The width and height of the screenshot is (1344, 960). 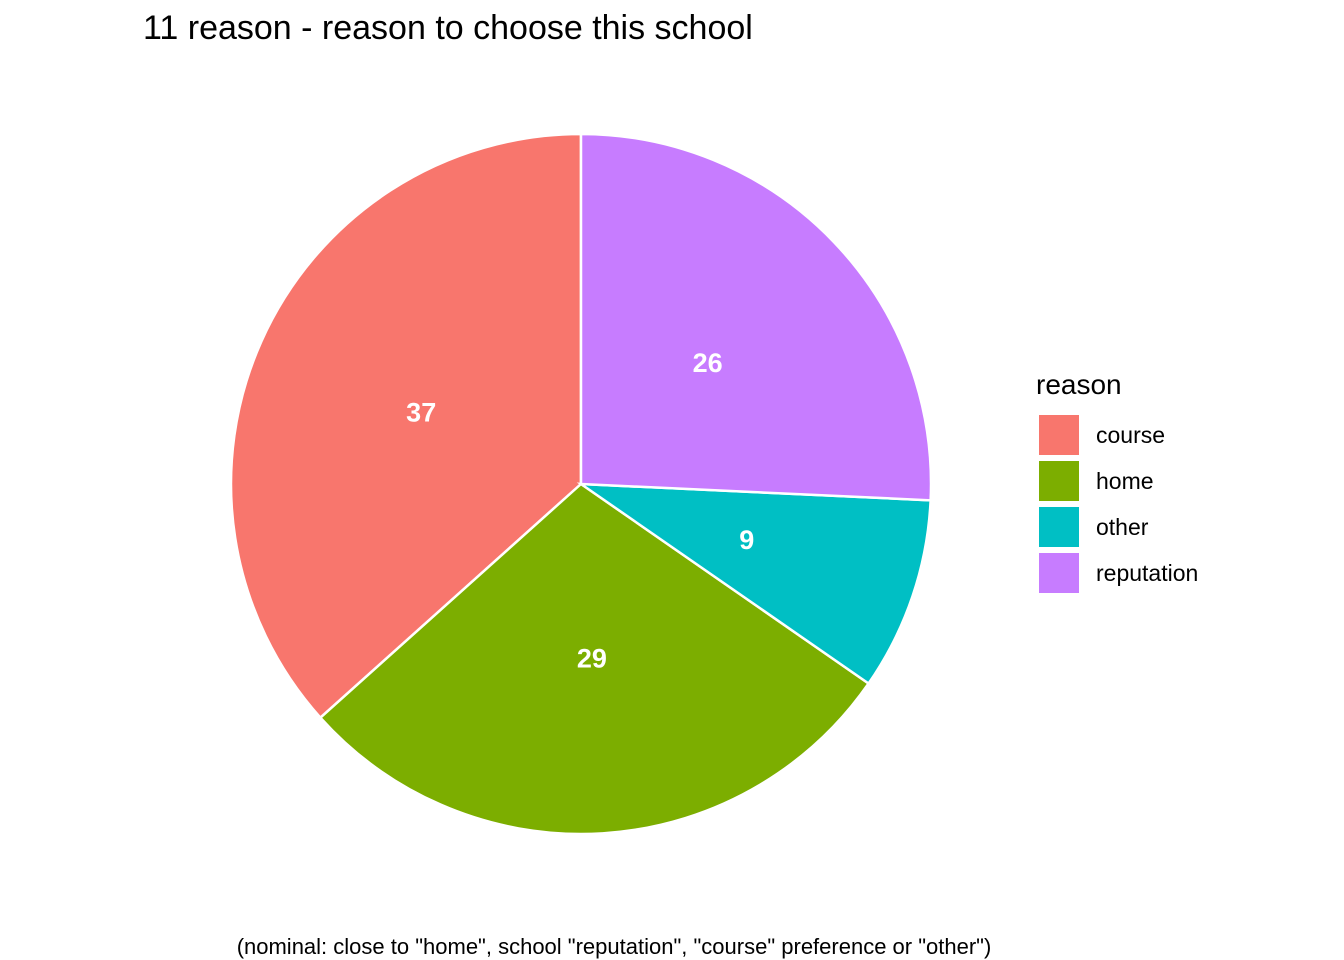 What do you see at coordinates (1130, 435) in the screenshot?
I see `legend-label-course: course` at bounding box center [1130, 435].